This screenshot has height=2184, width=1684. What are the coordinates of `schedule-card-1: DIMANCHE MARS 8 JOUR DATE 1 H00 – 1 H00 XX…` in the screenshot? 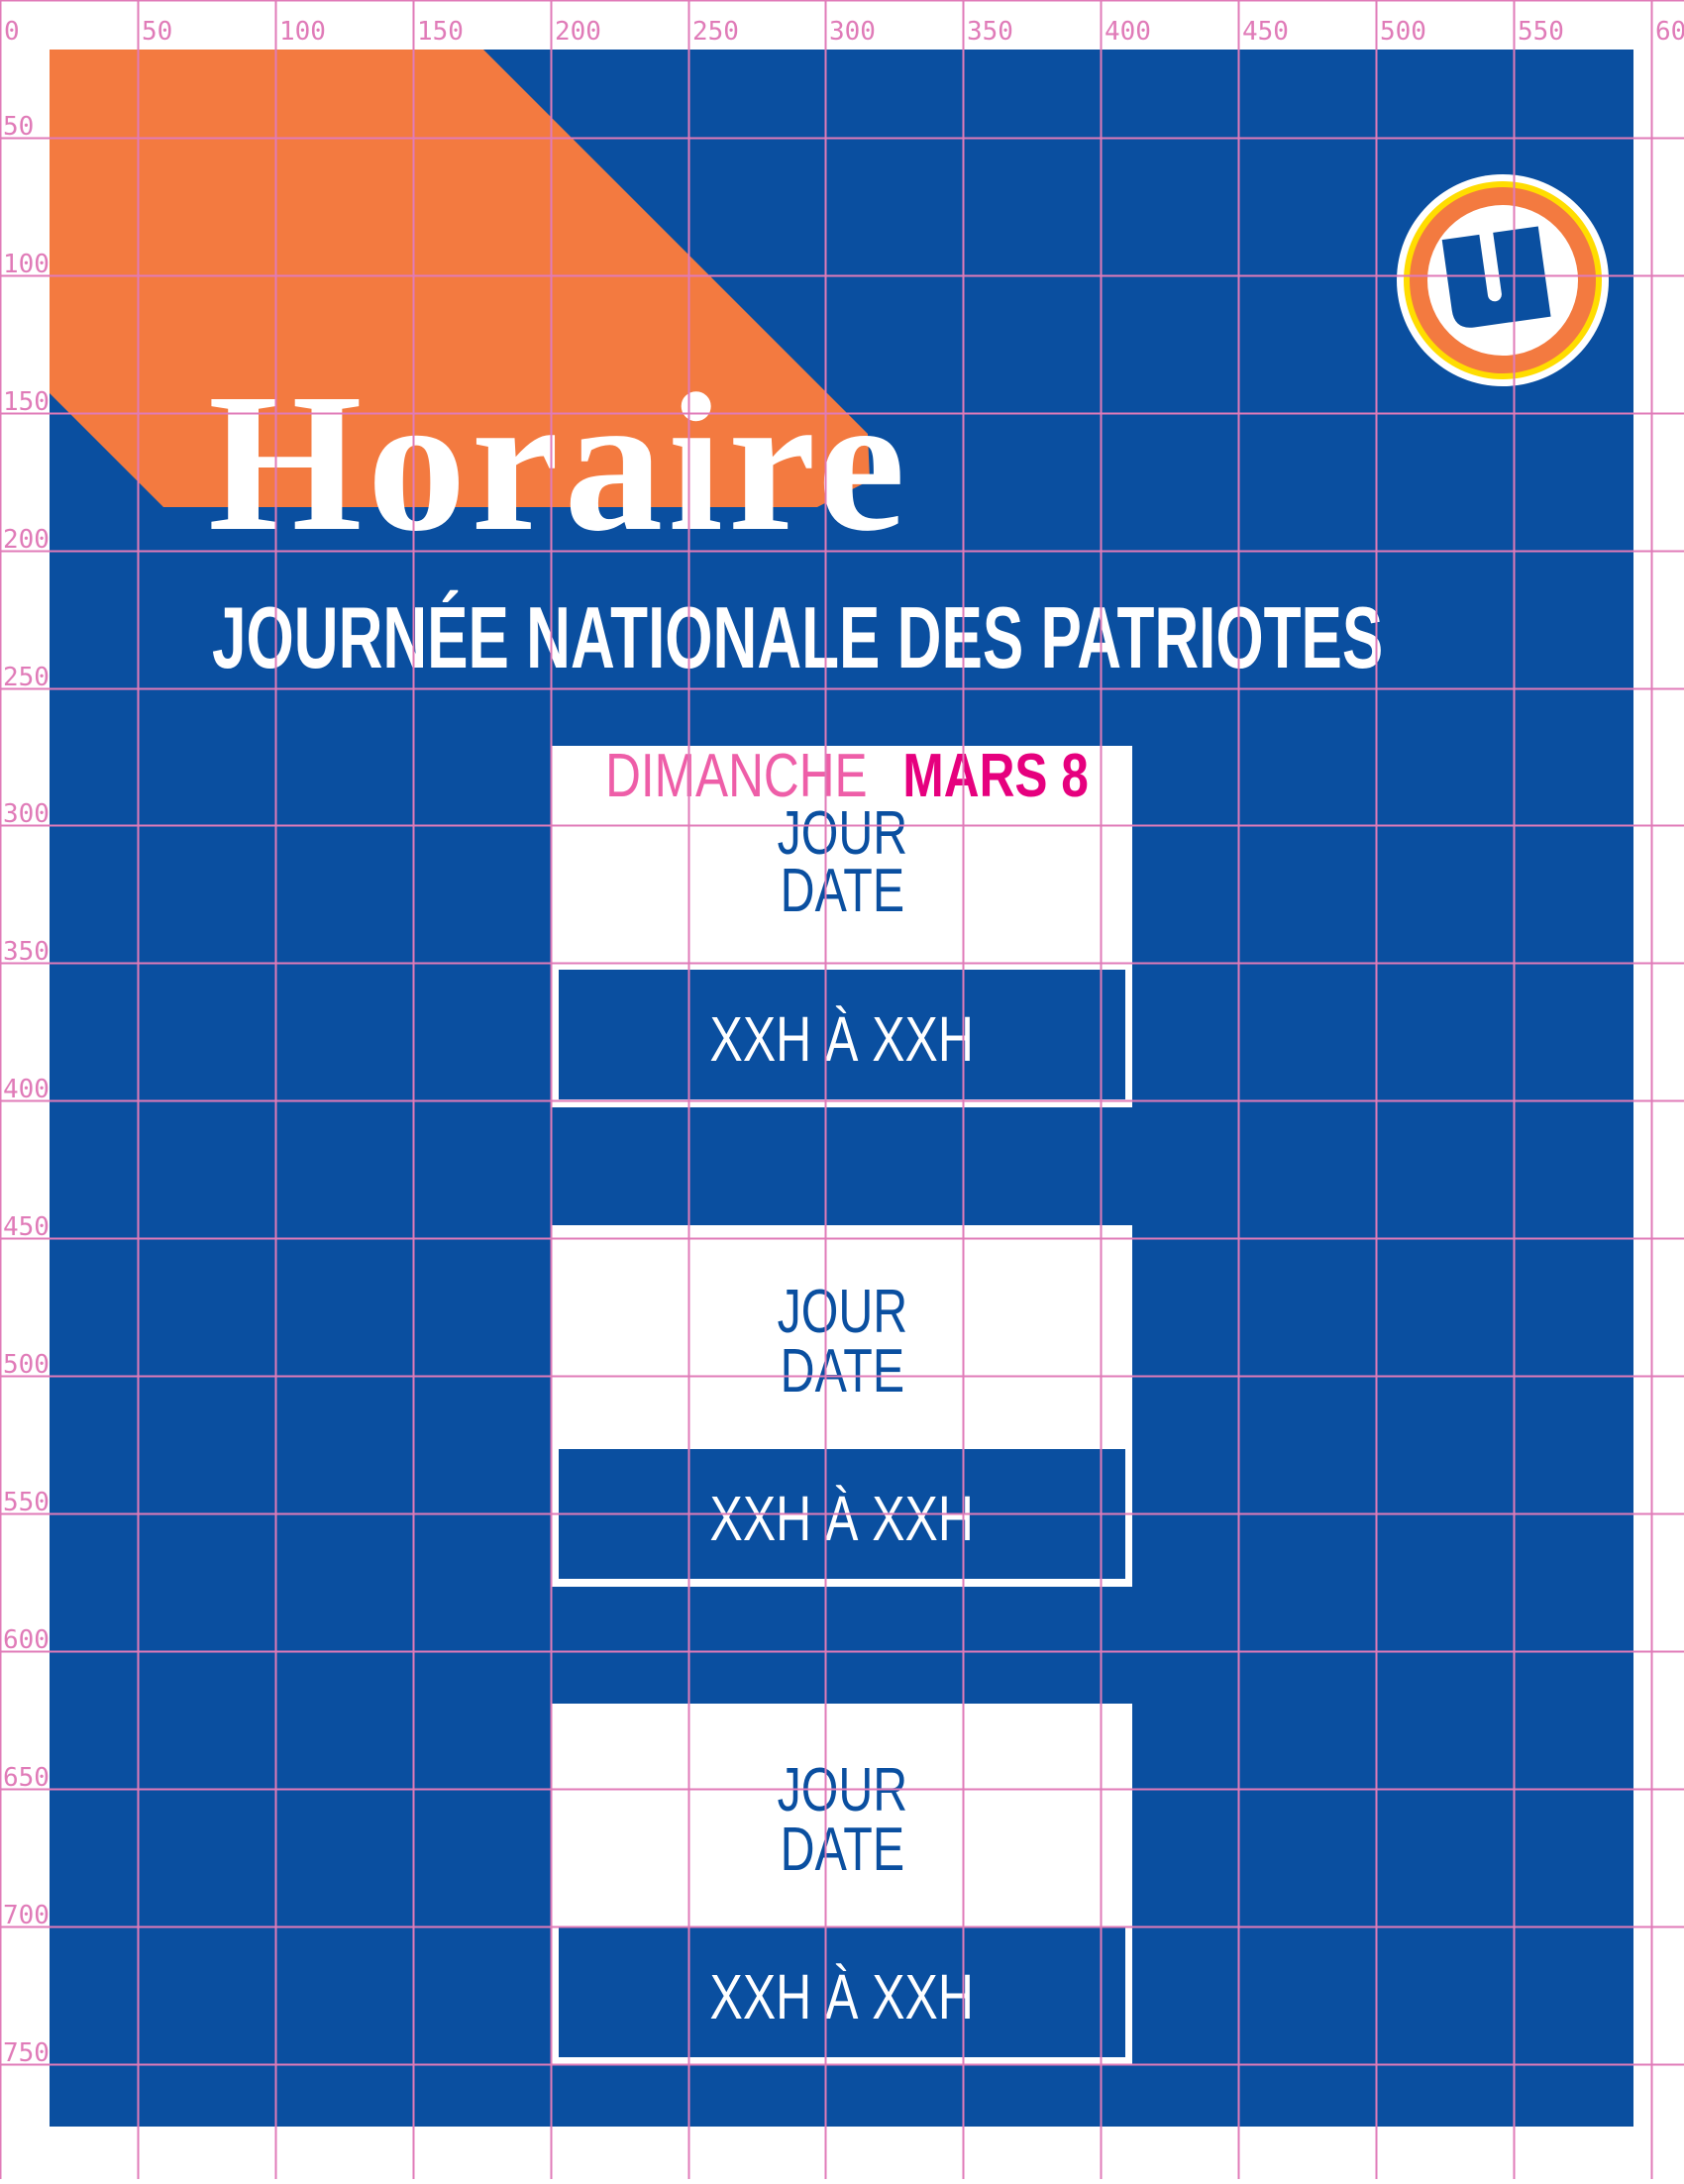 It's located at (842, 926).